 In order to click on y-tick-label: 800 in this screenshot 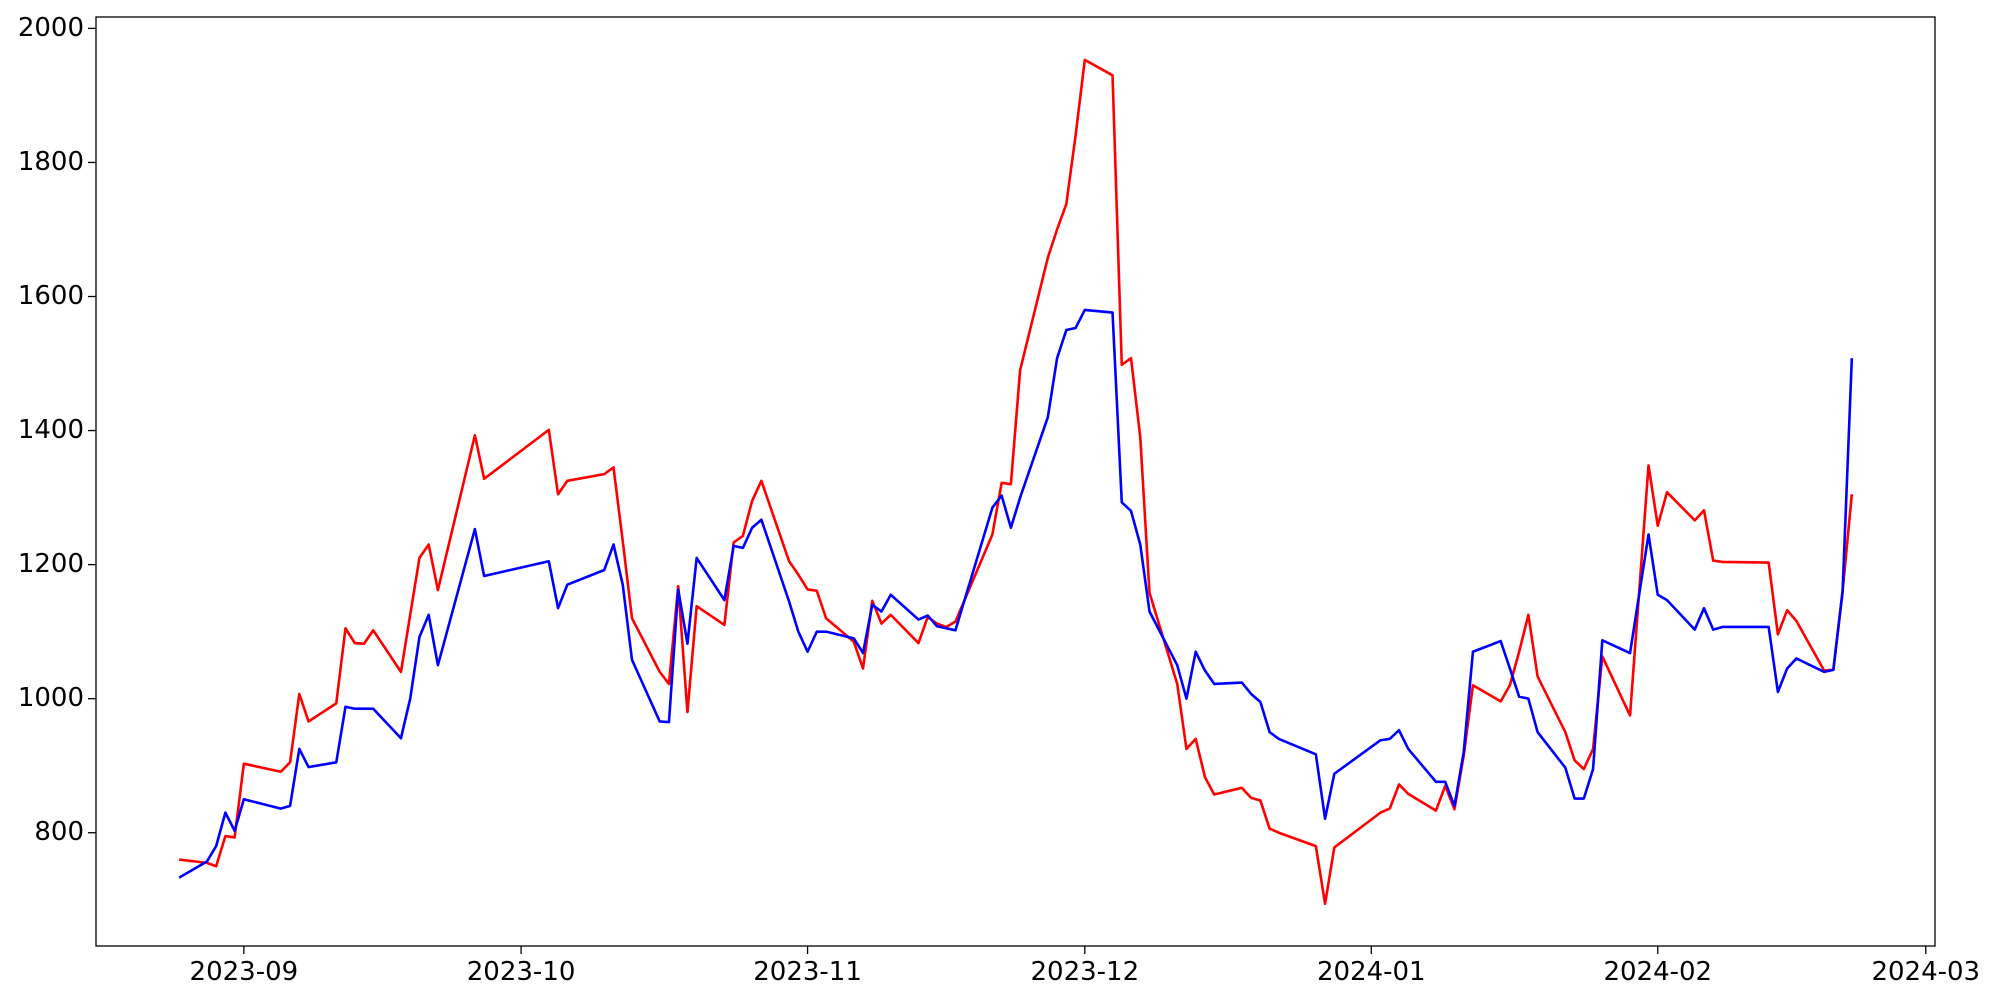, I will do `click(59, 832)`.